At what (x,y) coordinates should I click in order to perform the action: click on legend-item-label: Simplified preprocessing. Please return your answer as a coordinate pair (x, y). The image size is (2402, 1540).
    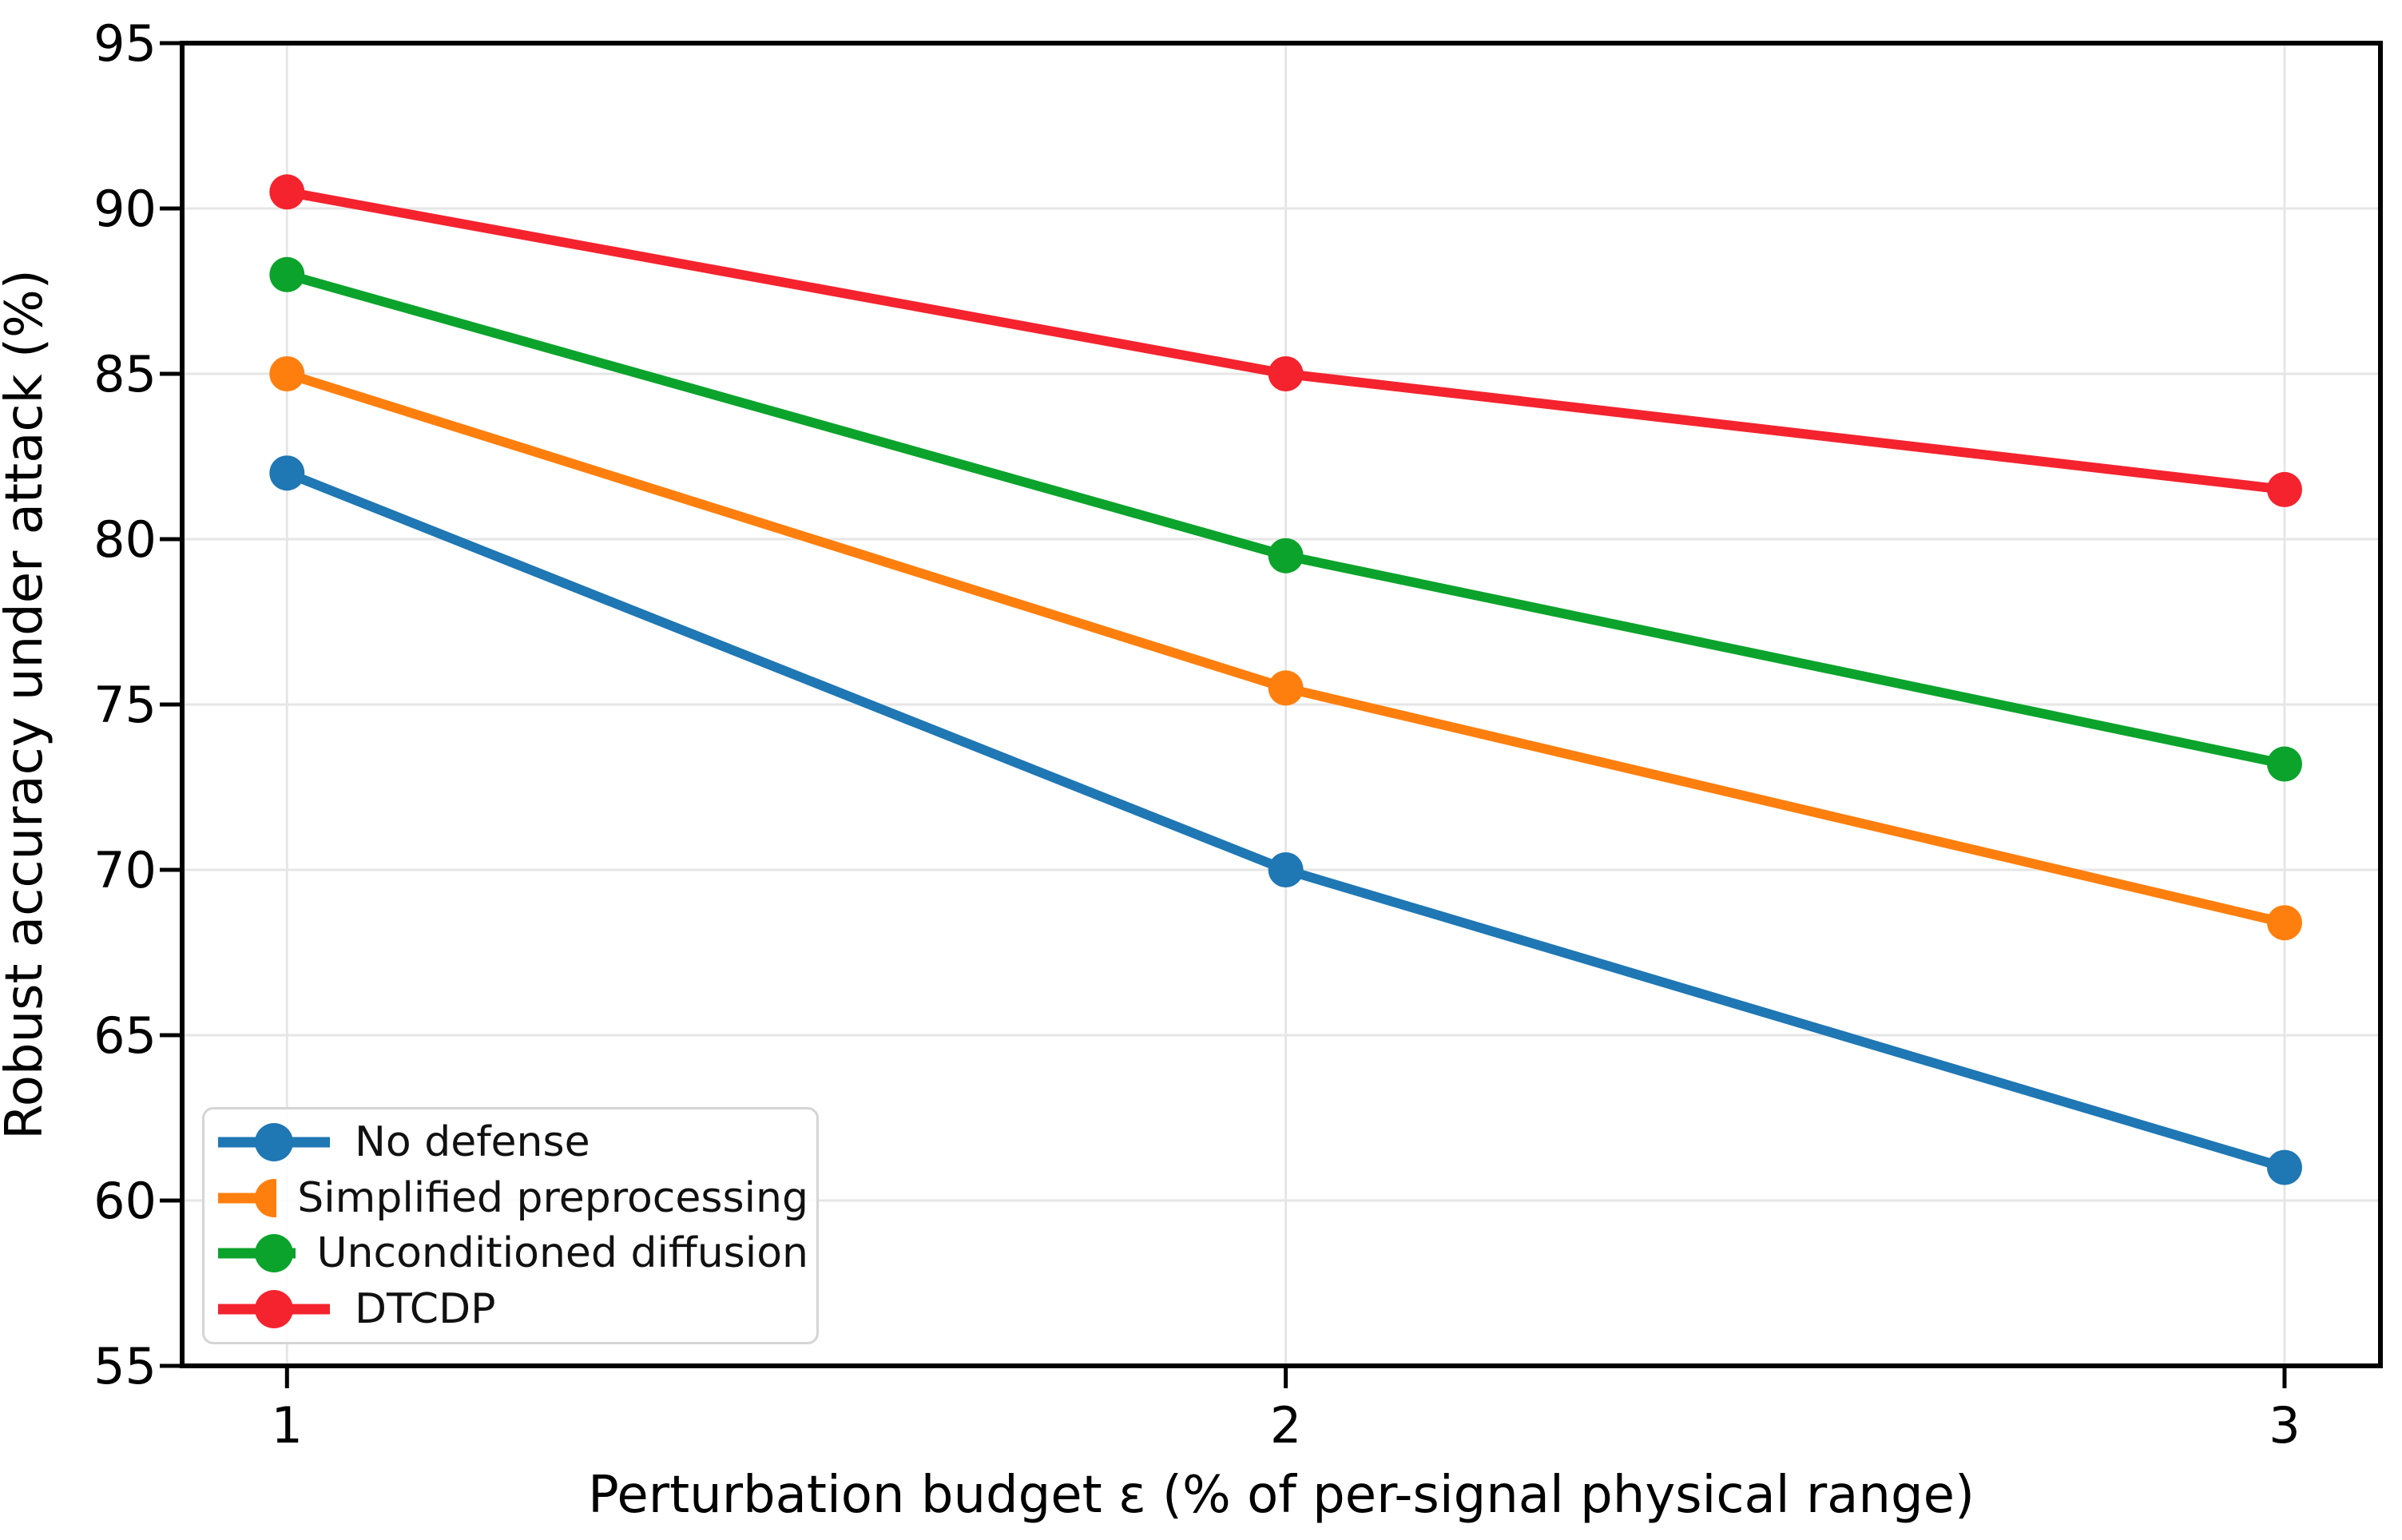
    Looking at the image, I should click on (552, 1197).